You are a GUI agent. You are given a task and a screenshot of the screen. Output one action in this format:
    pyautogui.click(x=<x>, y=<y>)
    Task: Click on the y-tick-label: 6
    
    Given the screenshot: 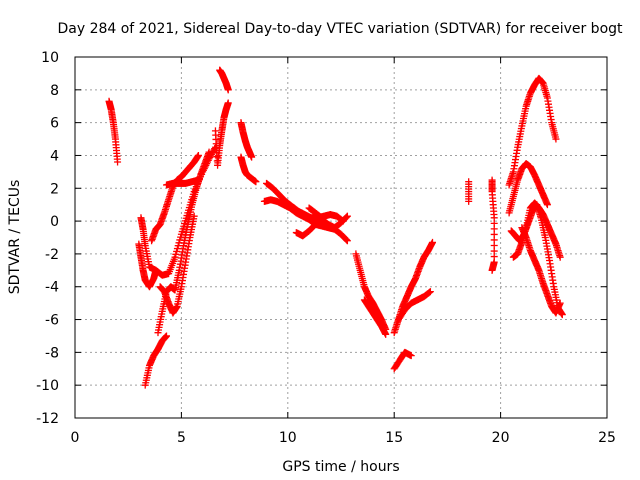 What is the action you would take?
    pyautogui.click(x=54, y=124)
    